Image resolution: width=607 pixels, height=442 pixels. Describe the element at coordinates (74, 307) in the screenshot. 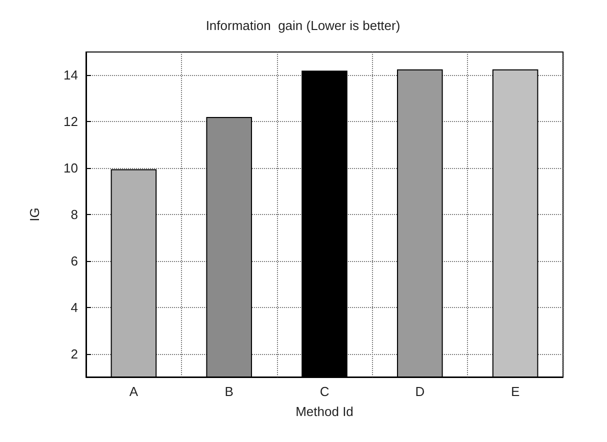

I see `y-tick-label: 4` at that location.